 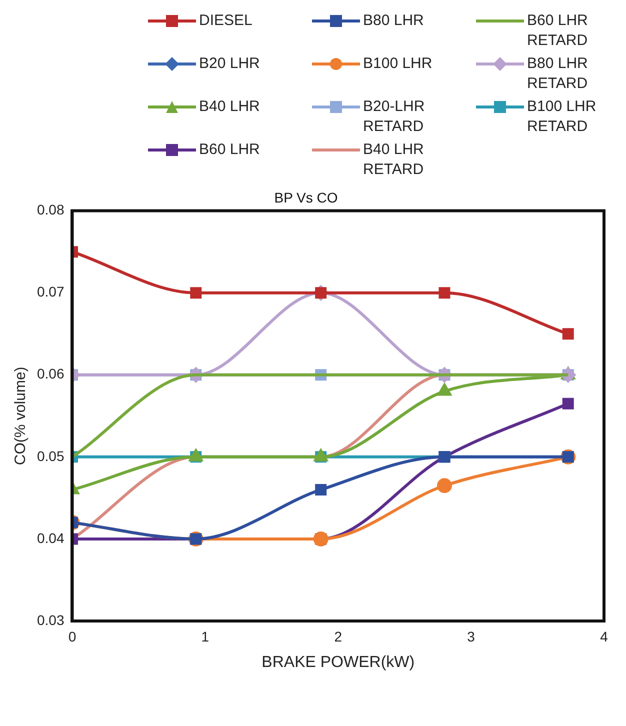 What do you see at coordinates (558, 74) in the screenshot?
I see `legend-label: B80 LHR RETARD` at bounding box center [558, 74].